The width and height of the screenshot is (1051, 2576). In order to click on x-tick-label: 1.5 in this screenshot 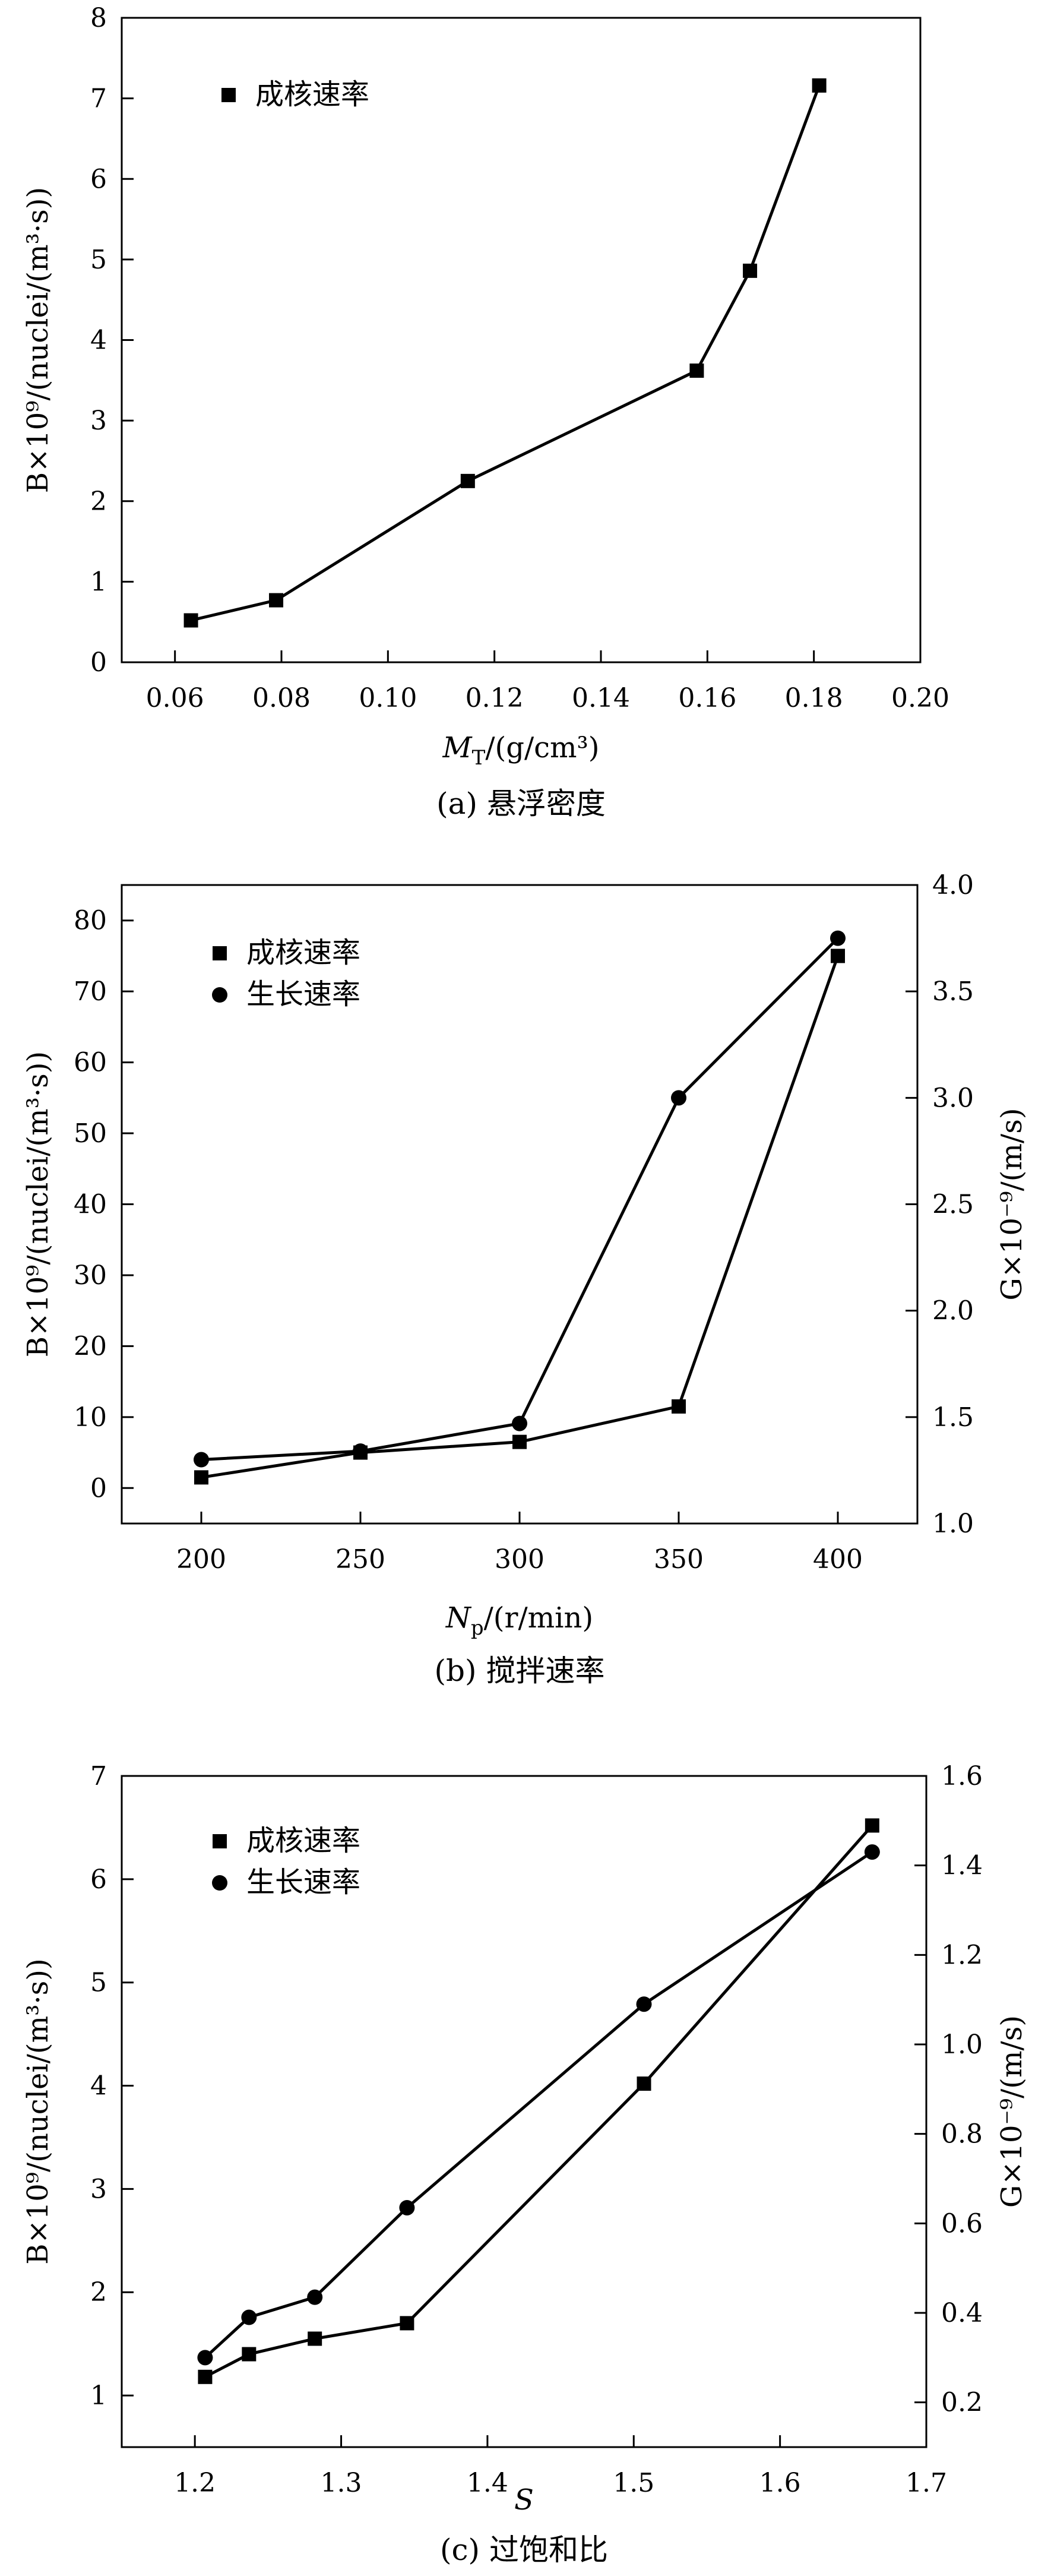, I will do `click(634, 2483)`.